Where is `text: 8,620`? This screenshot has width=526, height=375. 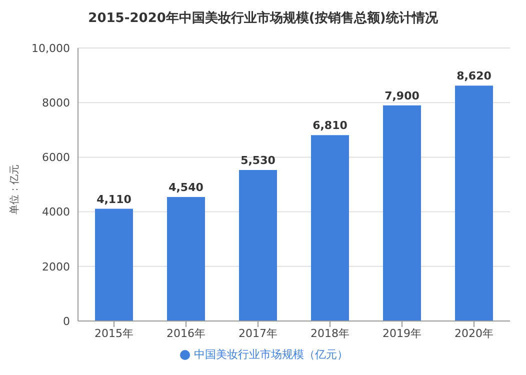 text: 8,620 is located at coordinates (474, 76).